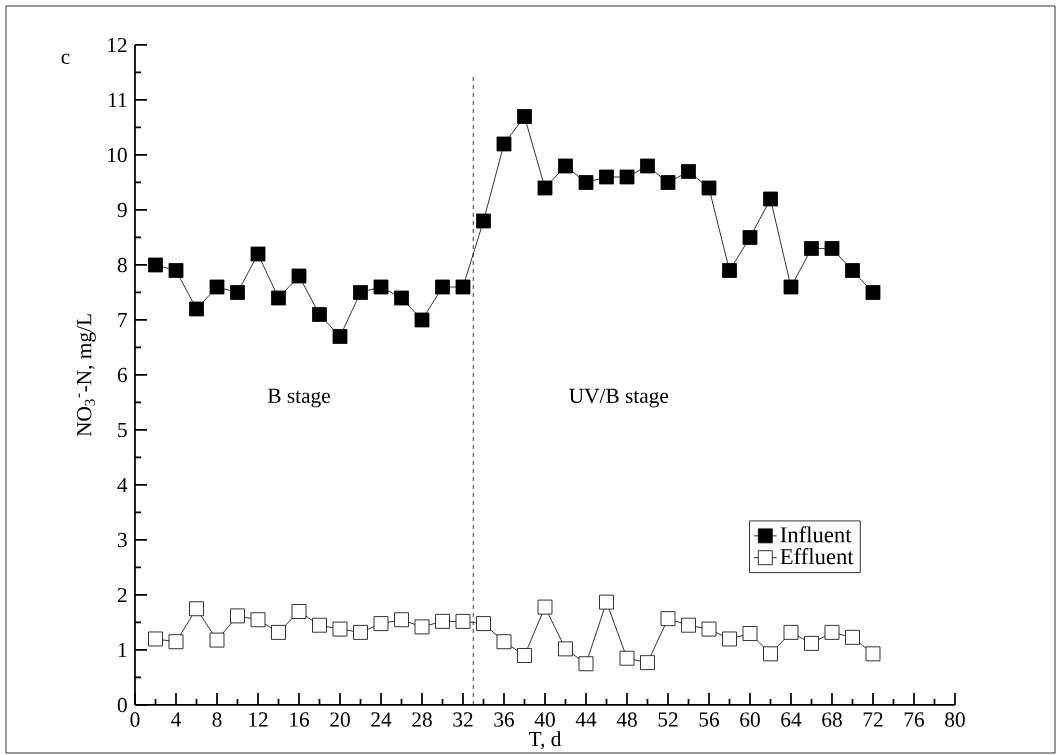 The height and width of the screenshot is (755, 1058). Describe the element at coordinates (832, 719) in the screenshot. I see `x-tick-label: 68` at that location.